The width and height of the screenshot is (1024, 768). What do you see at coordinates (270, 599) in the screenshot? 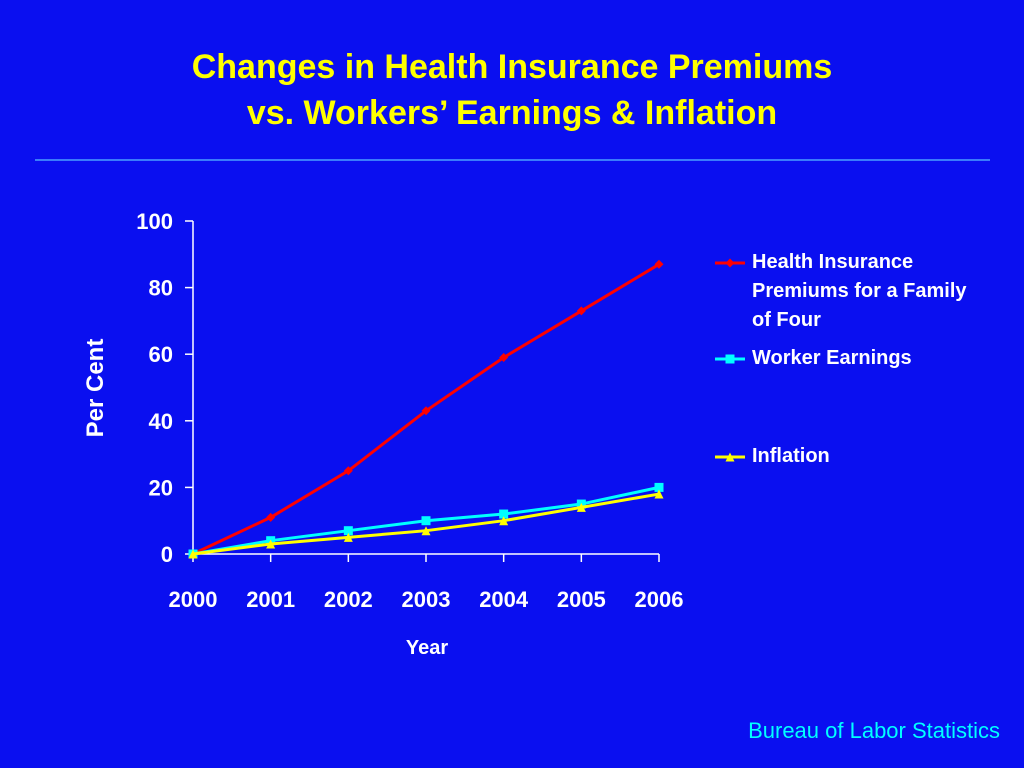
I see `x-tick-label: 2001` at bounding box center [270, 599].